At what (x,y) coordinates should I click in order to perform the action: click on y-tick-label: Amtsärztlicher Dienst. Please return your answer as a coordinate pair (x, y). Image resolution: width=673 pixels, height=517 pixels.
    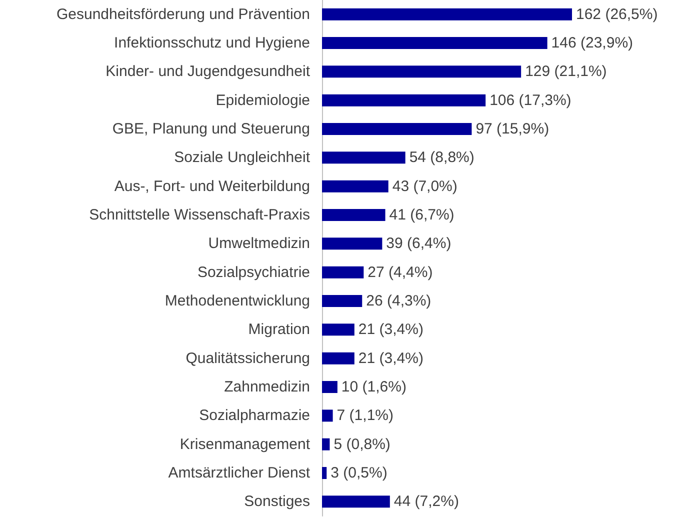
    Looking at the image, I should click on (239, 473).